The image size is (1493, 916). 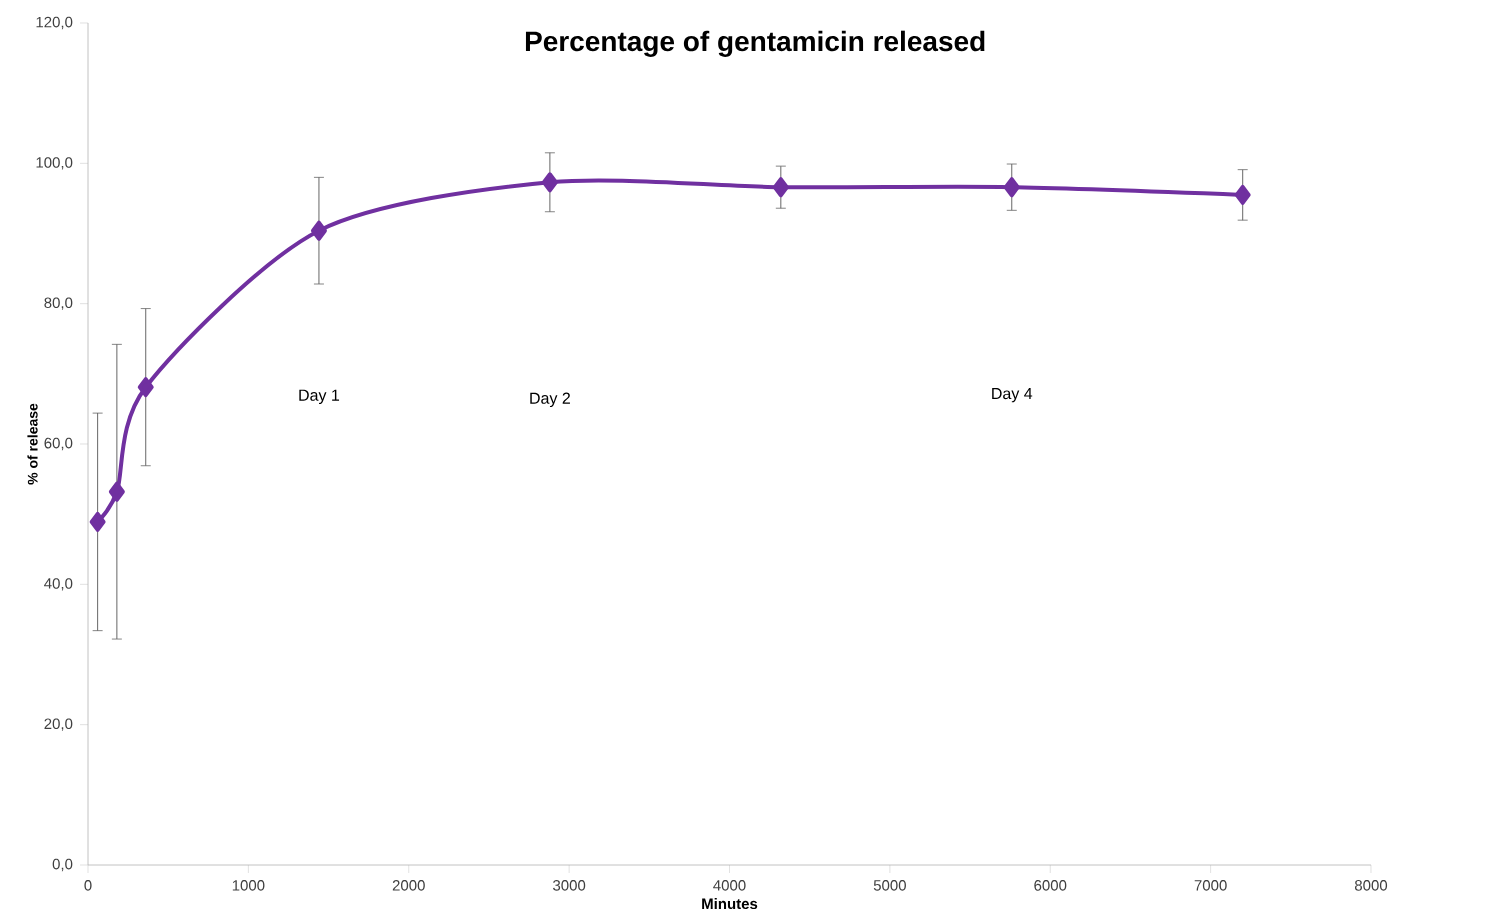 I want to click on annotation: Day 4, so click(x=1012, y=395).